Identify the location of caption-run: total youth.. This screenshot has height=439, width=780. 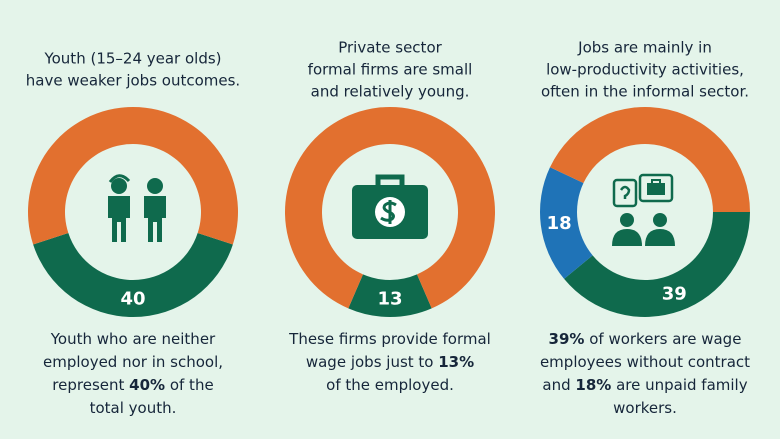
(133, 408).